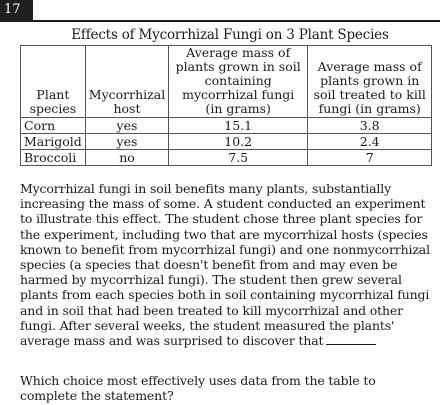 The width and height of the screenshot is (440, 405). Describe the element at coordinates (238, 141) in the screenshot. I see `cell-mass-with-fungi: 10.2` at that location.